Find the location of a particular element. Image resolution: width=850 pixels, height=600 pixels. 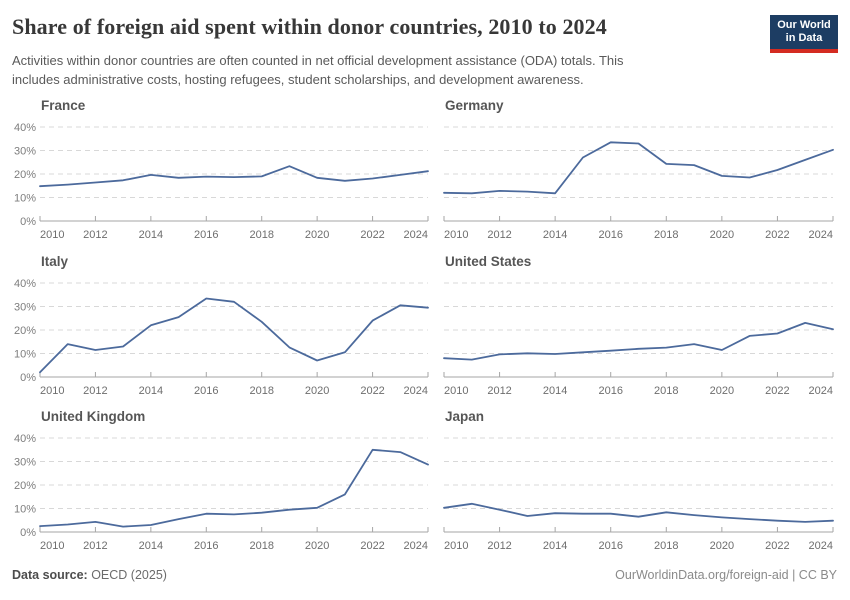

line-chart-japan: 2010 2012 2014 2016 2018 2020 2022 2024 is located at coordinates (638, 494).